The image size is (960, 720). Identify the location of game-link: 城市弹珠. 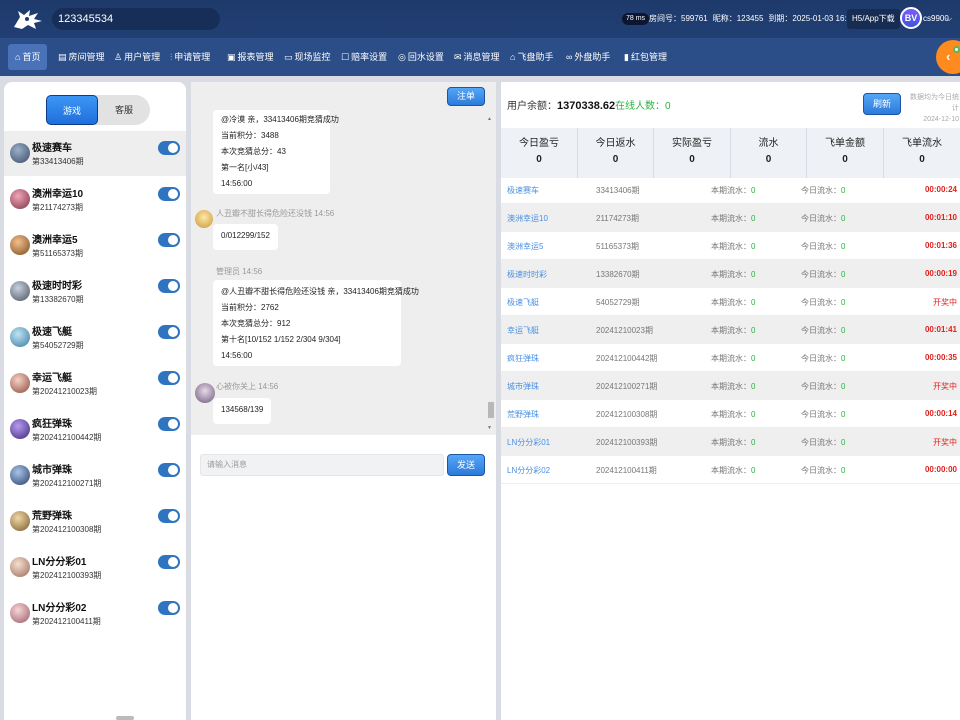
(523, 386).